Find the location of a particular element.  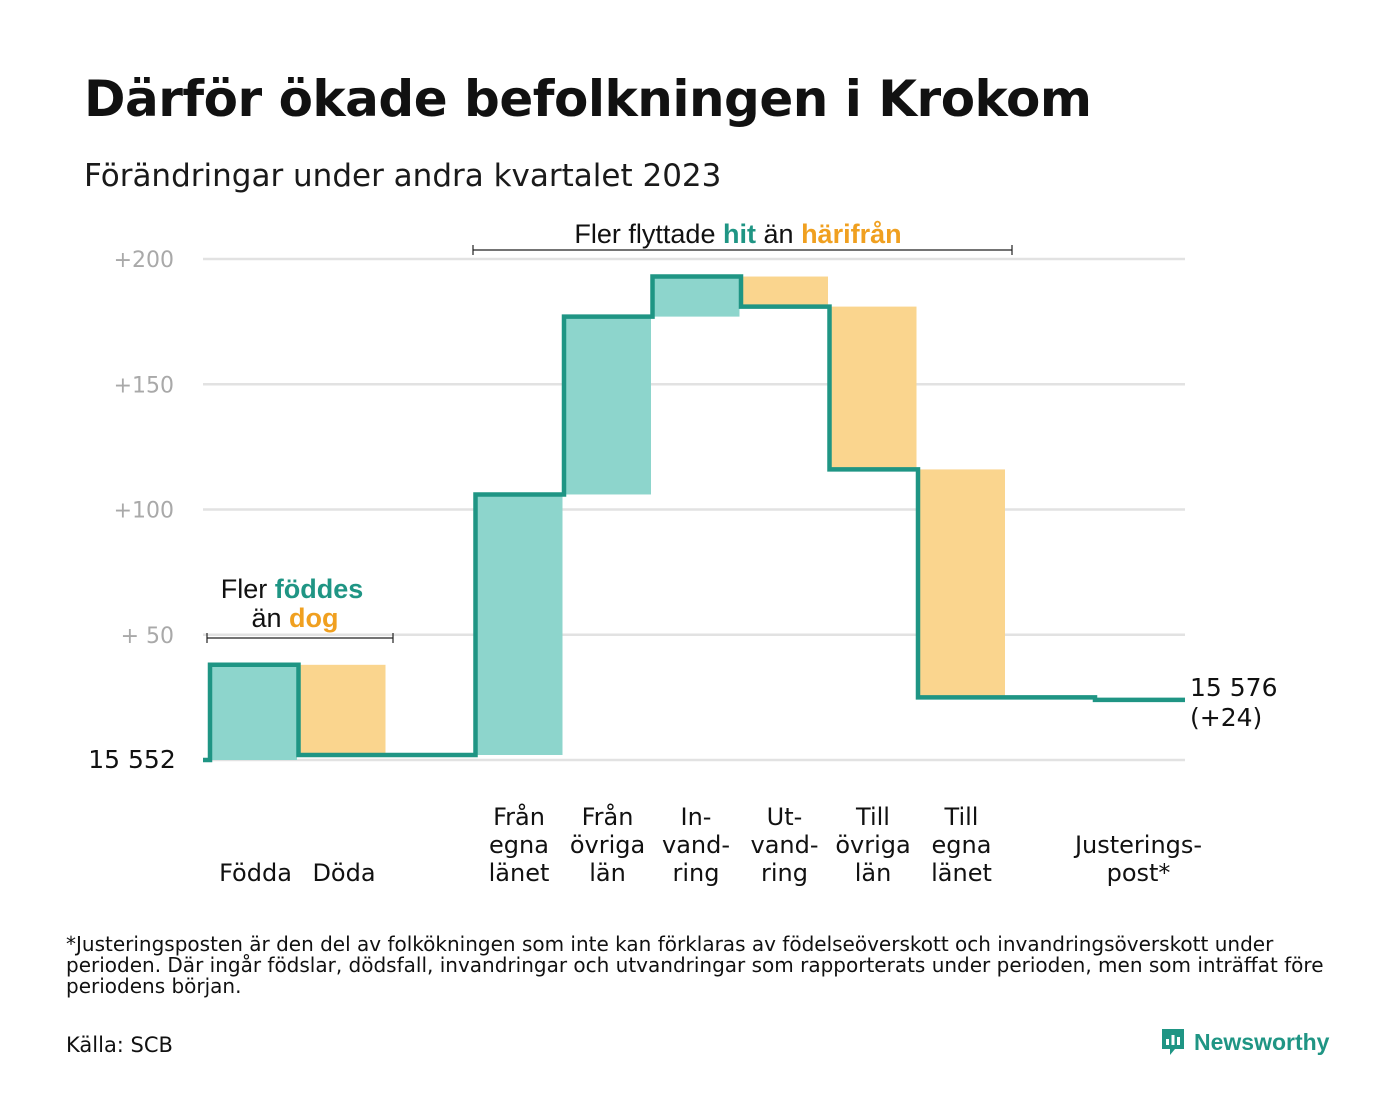

chart-subtitle: Förändringar under andra kvartalet 2023 is located at coordinates (403, 176).